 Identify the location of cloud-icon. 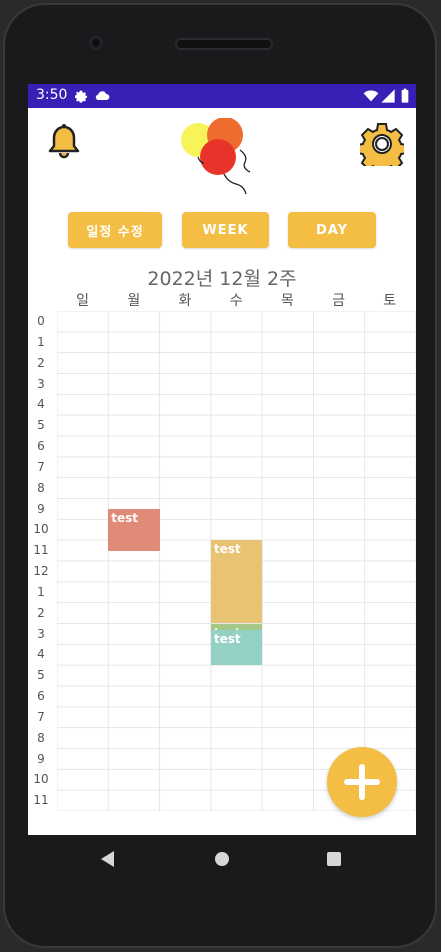
(102, 96).